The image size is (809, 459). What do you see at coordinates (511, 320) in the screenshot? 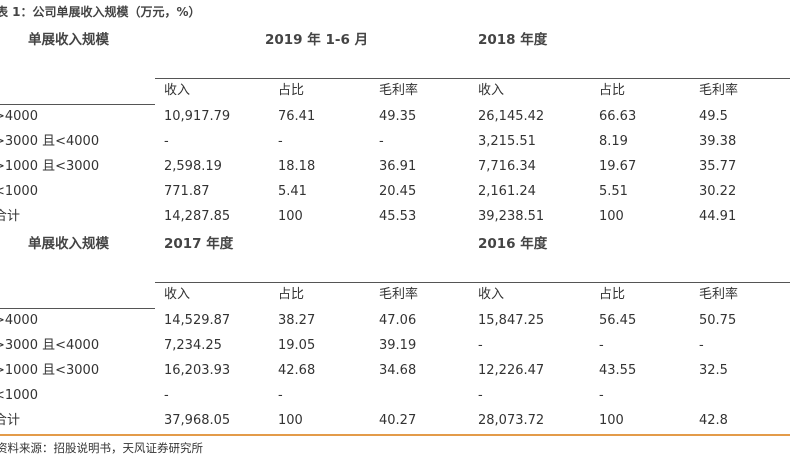
I see `cell: 15,847.25` at bounding box center [511, 320].